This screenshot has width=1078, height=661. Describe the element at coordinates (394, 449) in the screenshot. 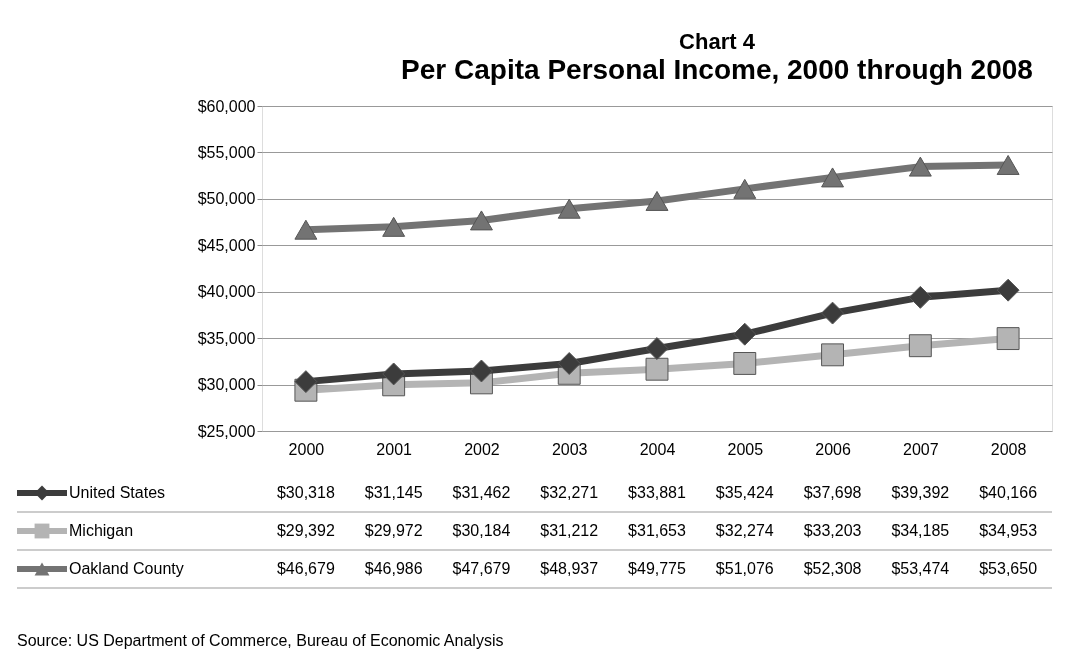

I see `x-tick-label: 2001` at that location.